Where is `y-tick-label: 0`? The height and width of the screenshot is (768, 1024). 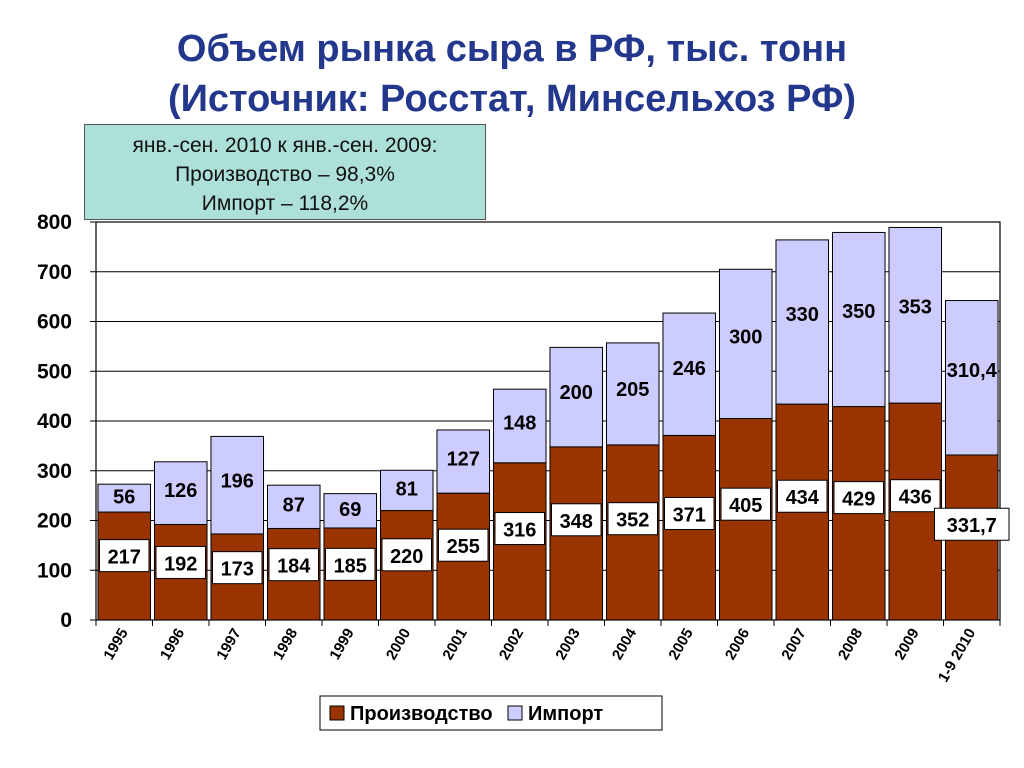
y-tick-label: 0 is located at coordinates (66, 620).